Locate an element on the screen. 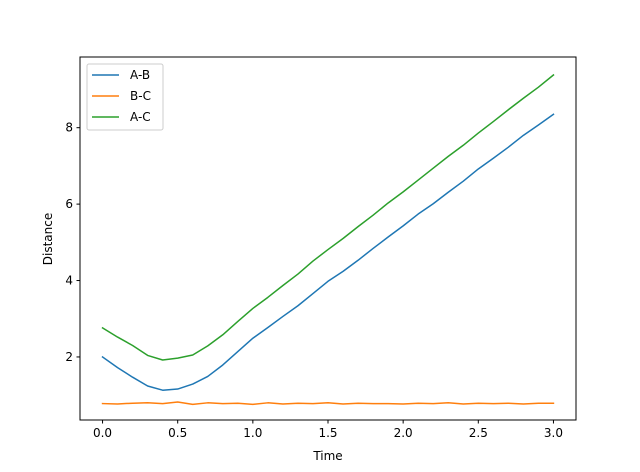 This screenshot has height=472, width=640. x-axis-label: Time is located at coordinates (327, 456).